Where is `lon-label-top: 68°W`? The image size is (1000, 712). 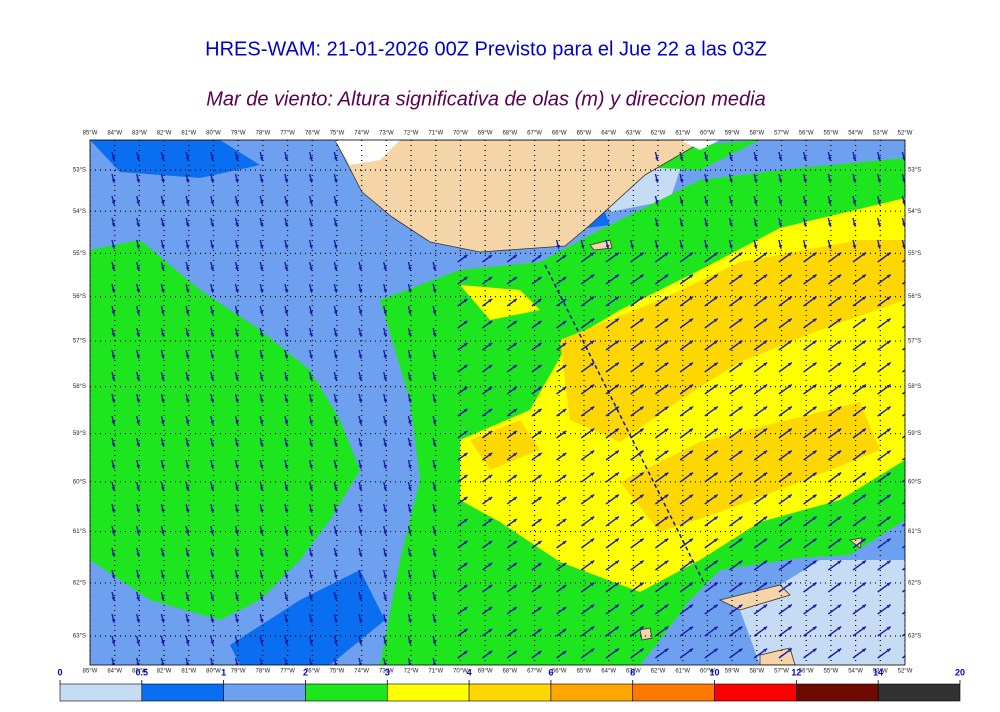
lon-label-top: 68°W is located at coordinates (509, 134).